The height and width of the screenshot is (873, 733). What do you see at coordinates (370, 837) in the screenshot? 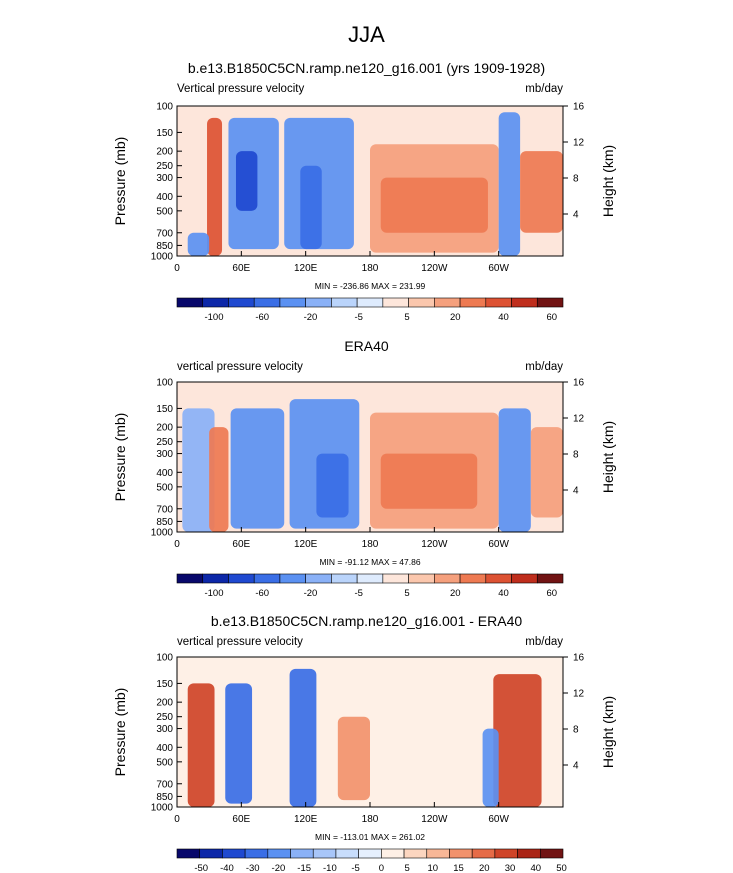
I see `panel-3-min-max: MIN = -113.01 MAX = 261.02` at bounding box center [370, 837].